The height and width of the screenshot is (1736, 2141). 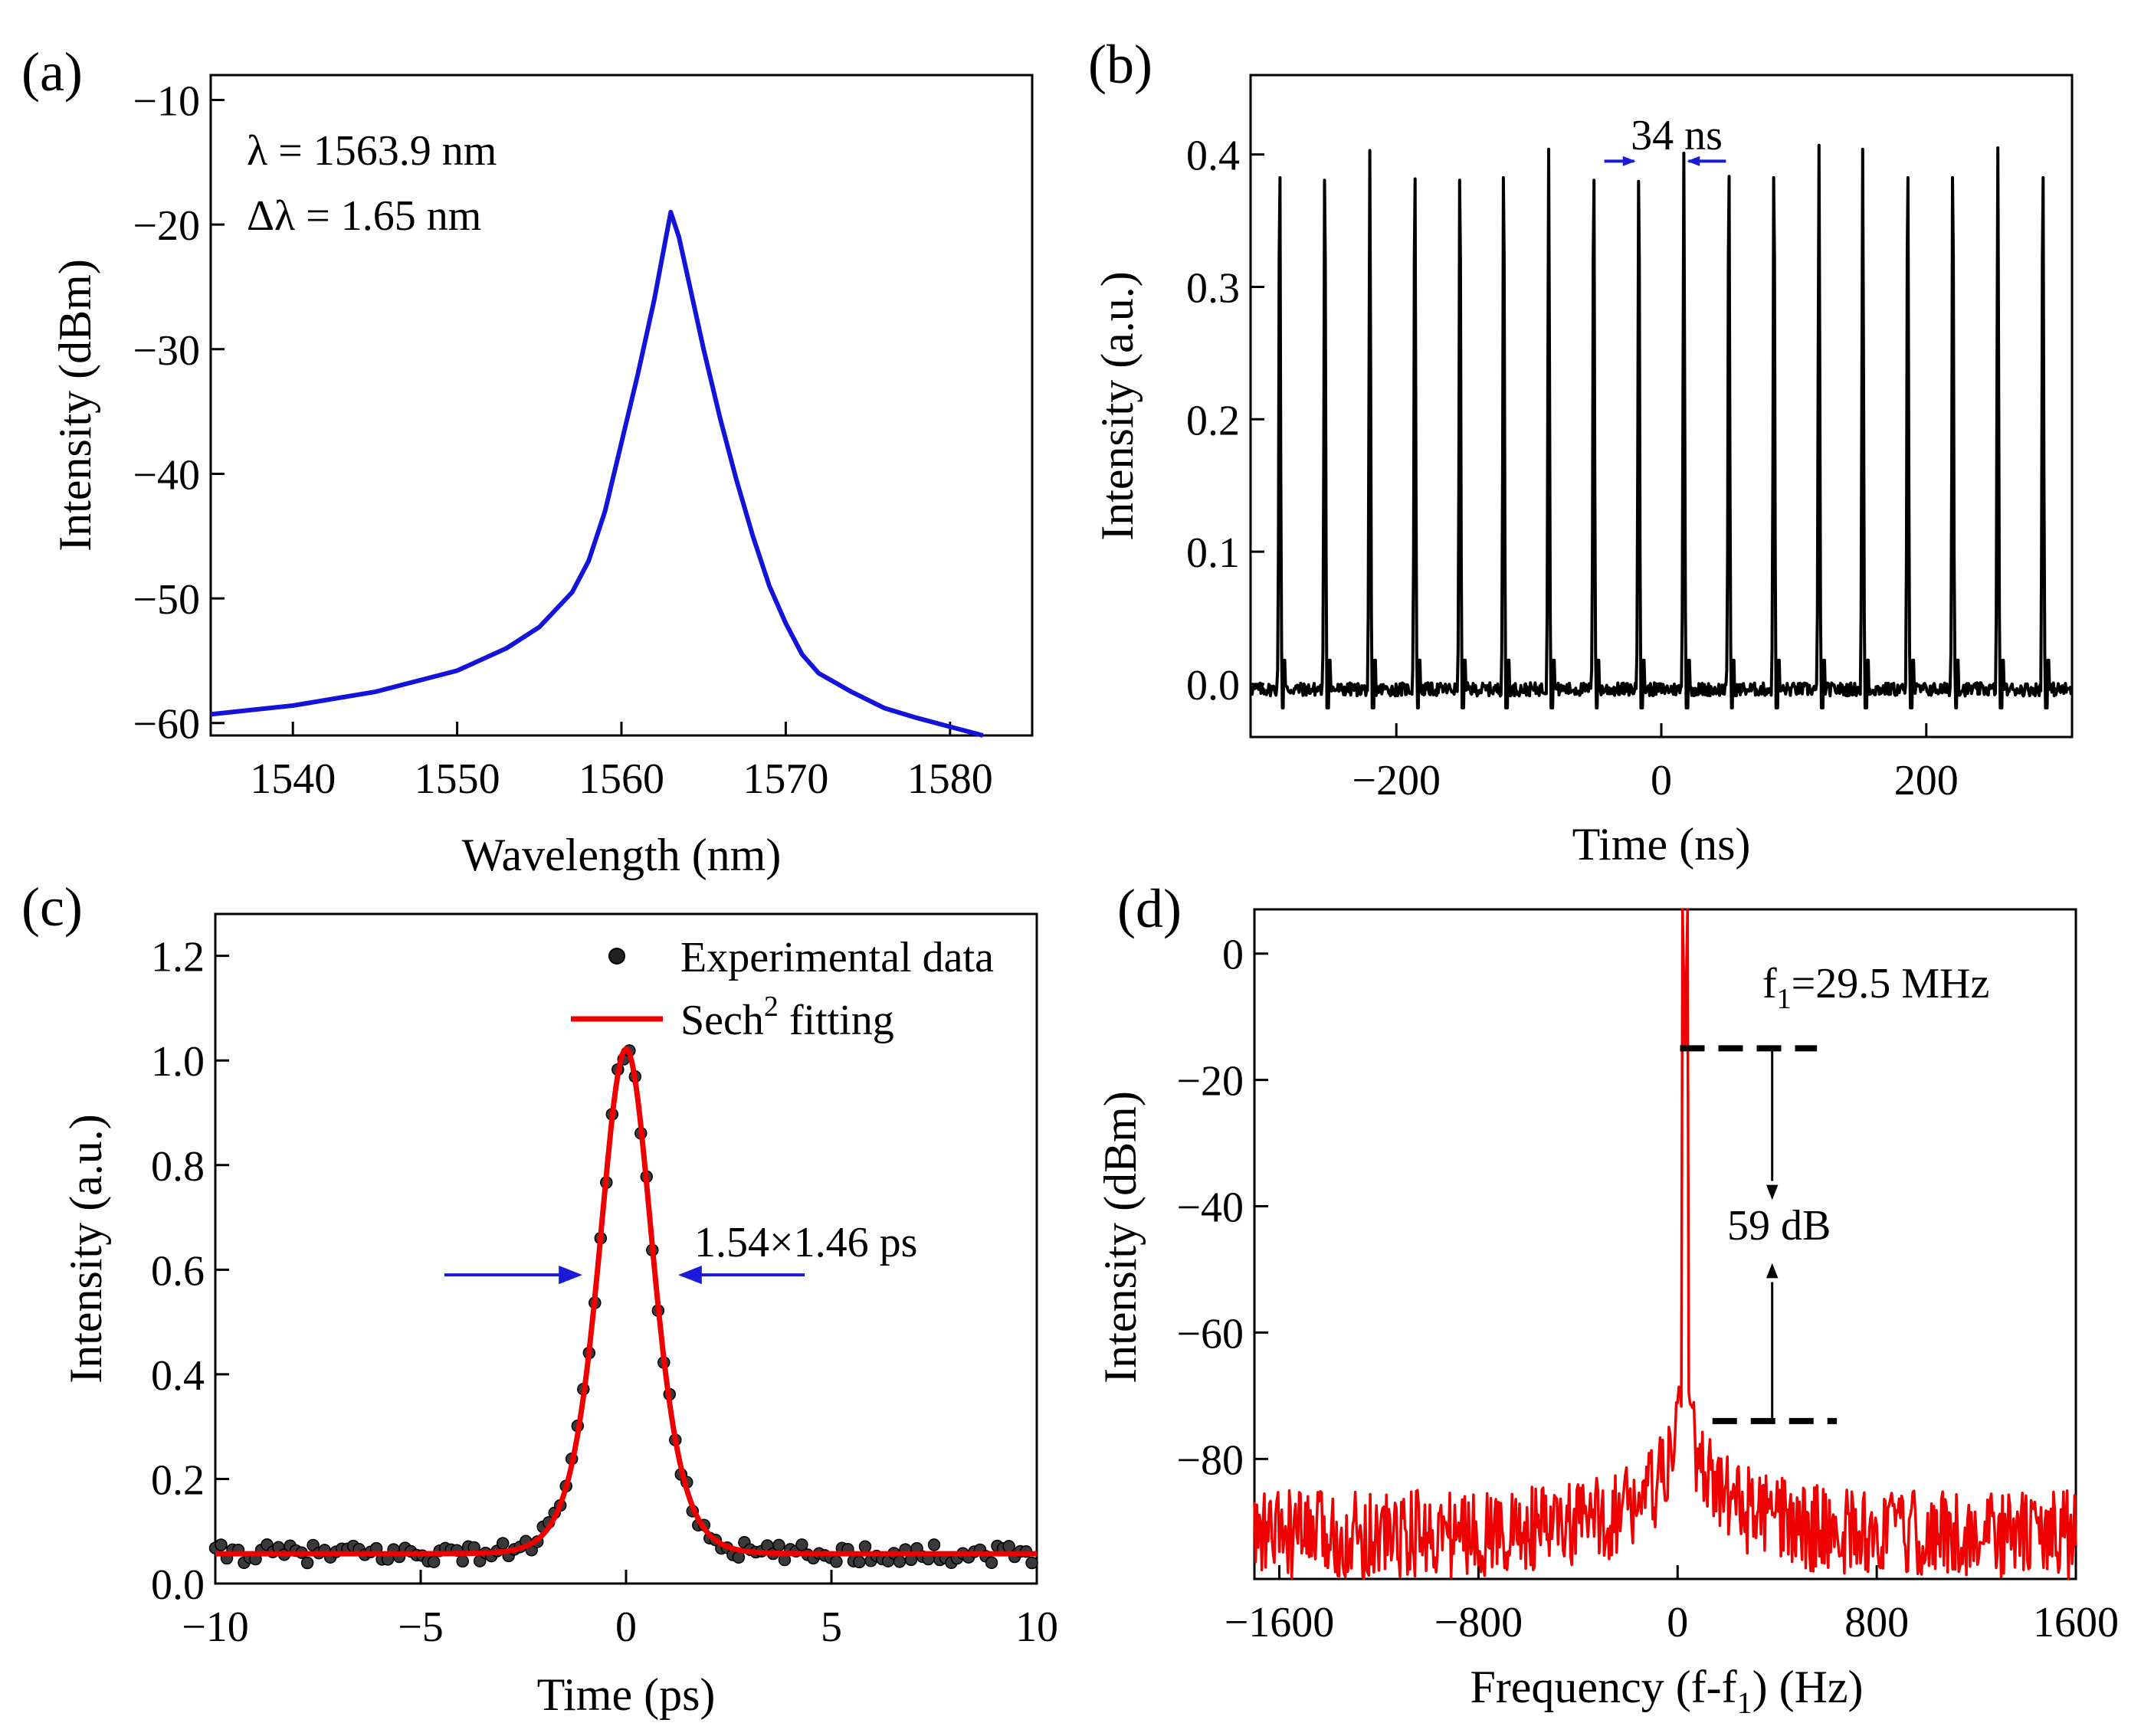 I want to click on xlabel-subscript: 1, so click(x=1744, y=1702).